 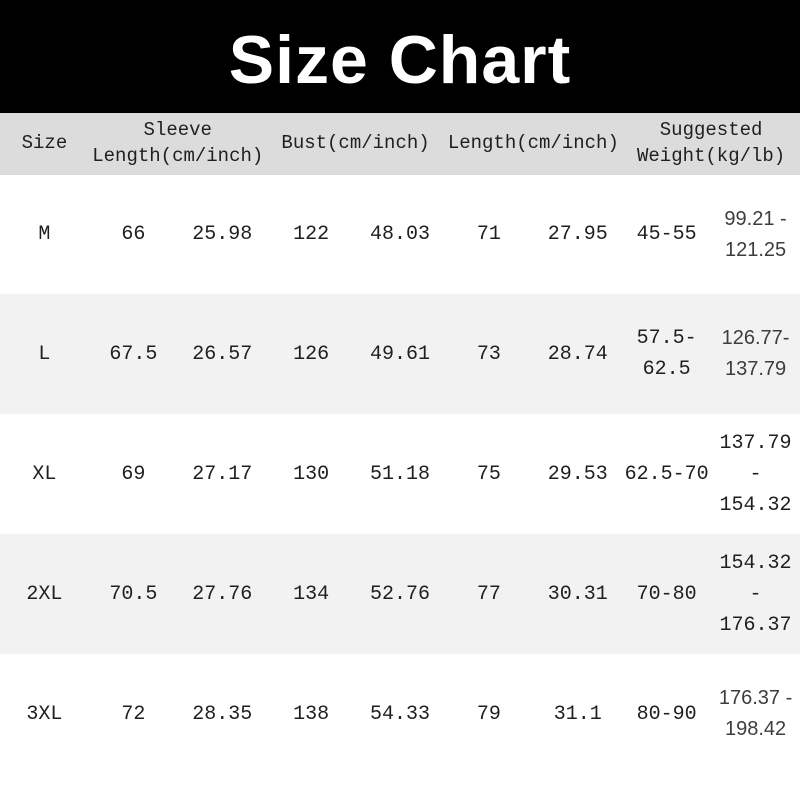 I want to click on cell-sleeve-inch: 27.17, so click(x=222, y=474).